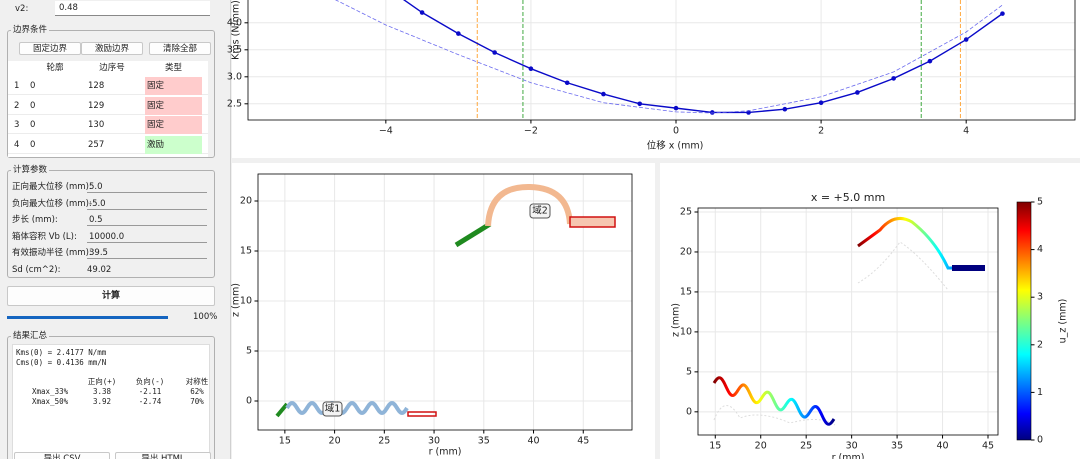  What do you see at coordinates (1040, 392) in the screenshot?
I see `colorbar-tick-label: 1` at bounding box center [1040, 392].